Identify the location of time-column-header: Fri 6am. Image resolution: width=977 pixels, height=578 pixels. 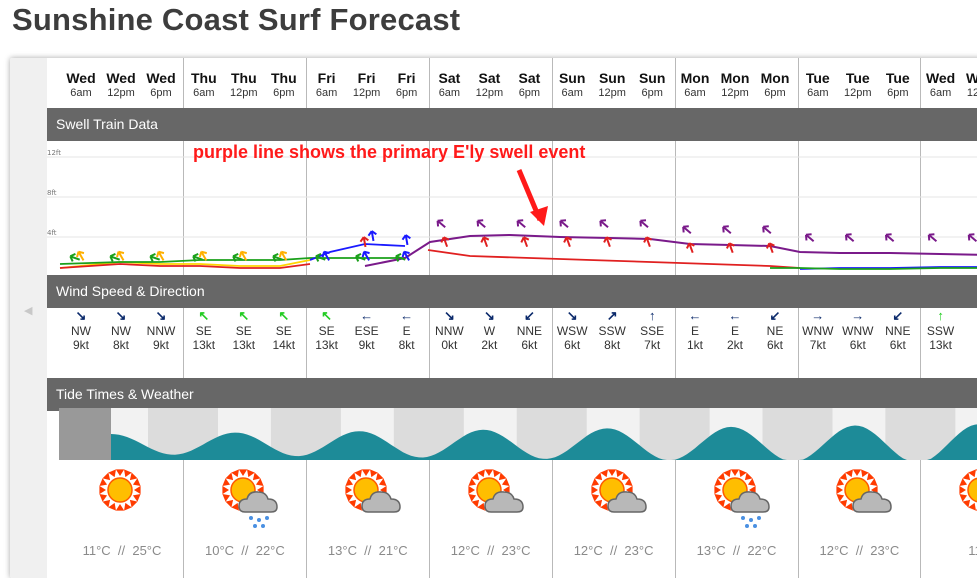
(327, 85).